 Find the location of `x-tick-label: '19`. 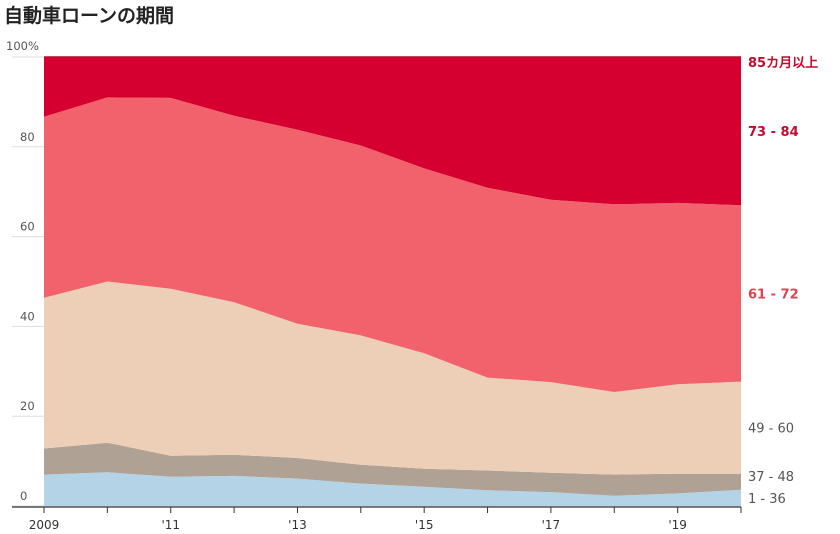

x-tick-label: '19 is located at coordinates (677, 525).